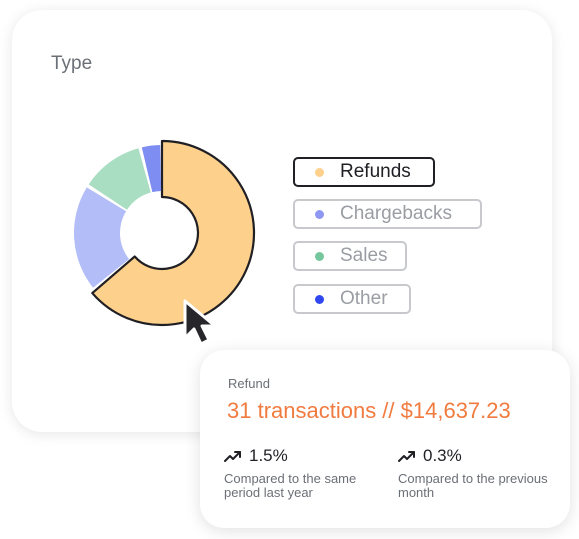  Describe the element at coordinates (72, 63) in the screenshot. I see `card-title: Type` at that location.